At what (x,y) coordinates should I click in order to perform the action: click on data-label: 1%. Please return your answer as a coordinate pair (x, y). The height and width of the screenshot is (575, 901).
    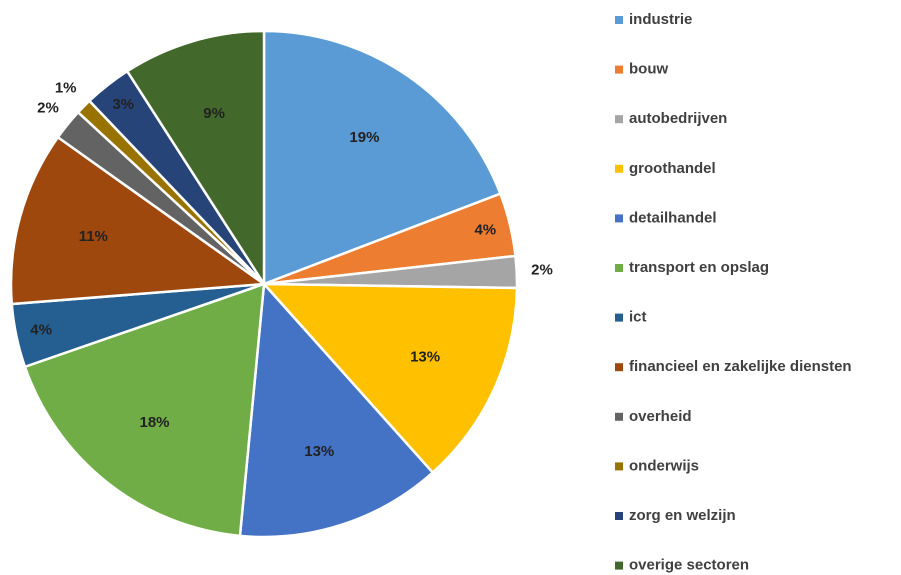
    Looking at the image, I should click on (66, 88).